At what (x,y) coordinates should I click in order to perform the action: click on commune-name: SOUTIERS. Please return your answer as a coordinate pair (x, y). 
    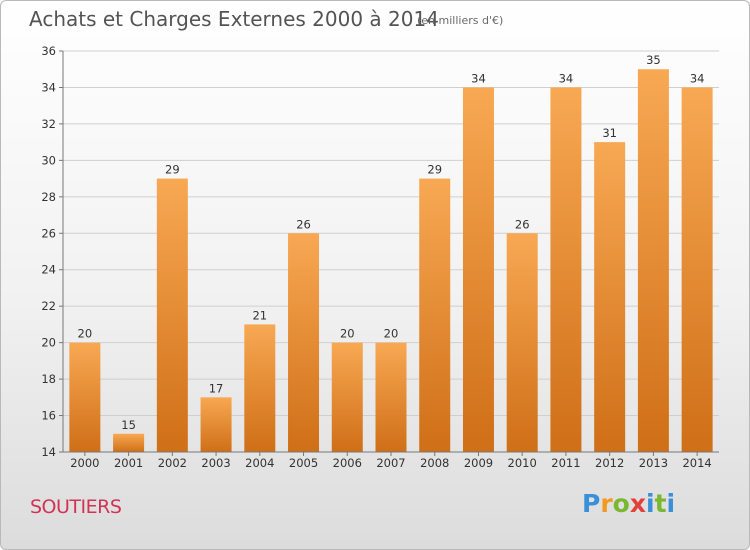
    Looking at the image, I should click on (76, 507).